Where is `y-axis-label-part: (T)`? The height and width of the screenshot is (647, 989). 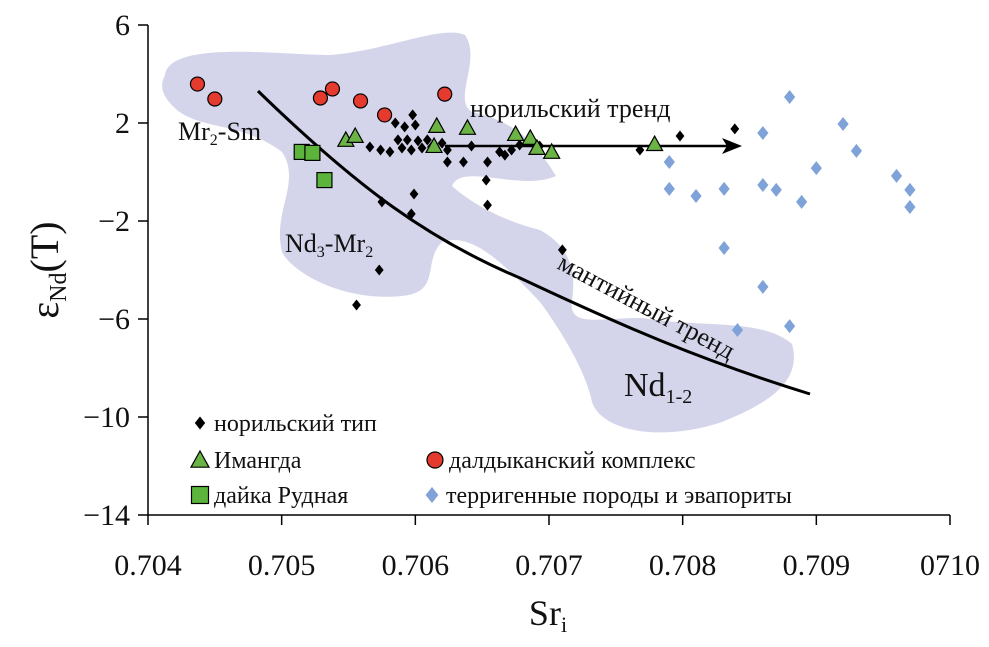 y-axis-label-part: (T) is located at coordinates (44, 246).